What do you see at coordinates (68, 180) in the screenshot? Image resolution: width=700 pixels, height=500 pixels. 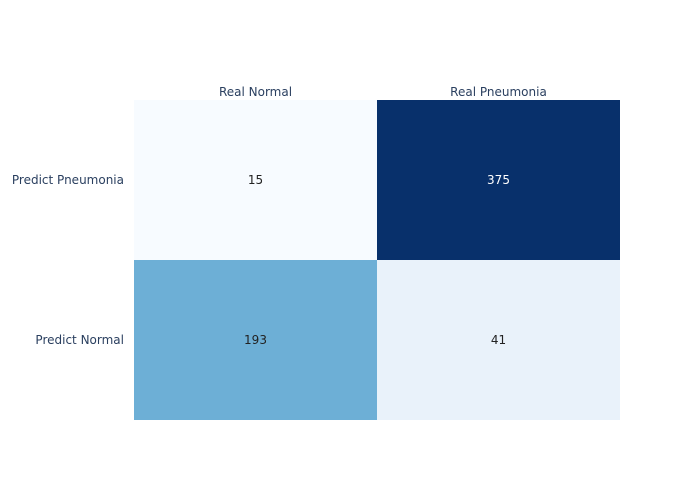 I see `y-tick-label: Predict Pneumonia` at bounding box center [68, 180].